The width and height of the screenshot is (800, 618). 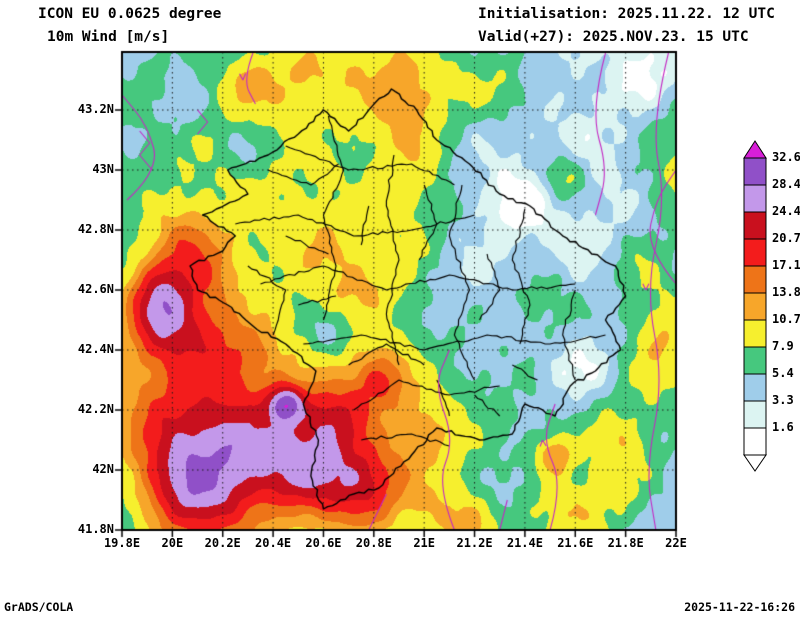 I want to click on x-tick-label: 21.4E, so click(x=524, y=543).